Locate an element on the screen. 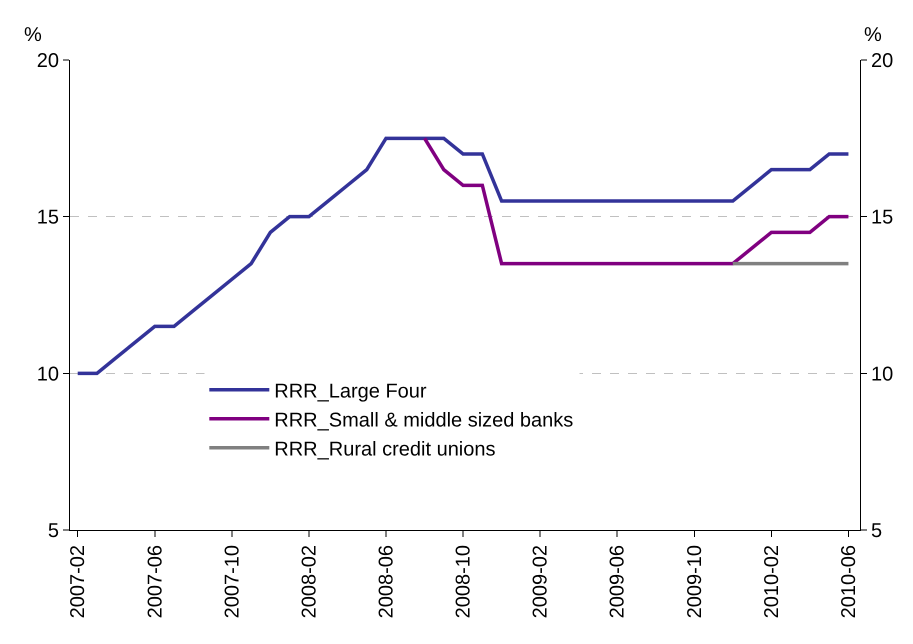 The height and width of the screenshot is (644, 913). x-tick-label: 2007-10 is located at coordinates (232, 581).